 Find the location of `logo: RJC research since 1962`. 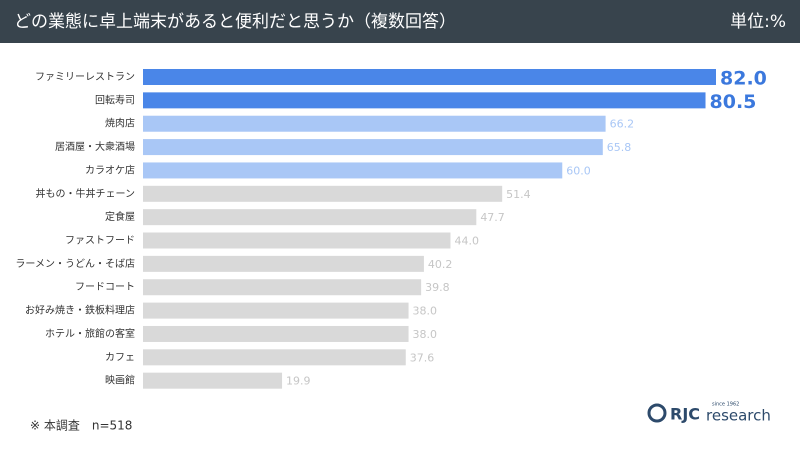

logo: RJC research since 1962 is located at coordinates (709, 413).